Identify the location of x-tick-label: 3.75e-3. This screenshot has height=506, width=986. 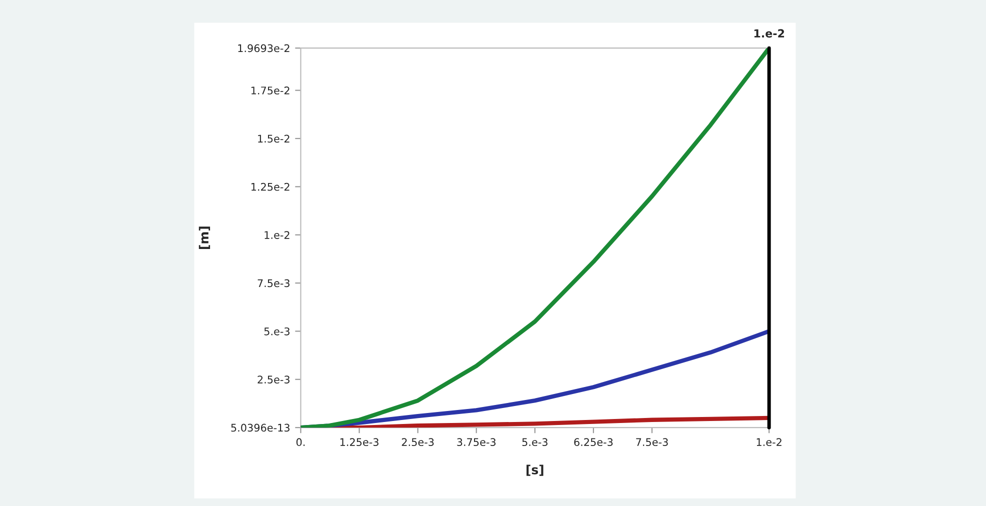
(476, 442).